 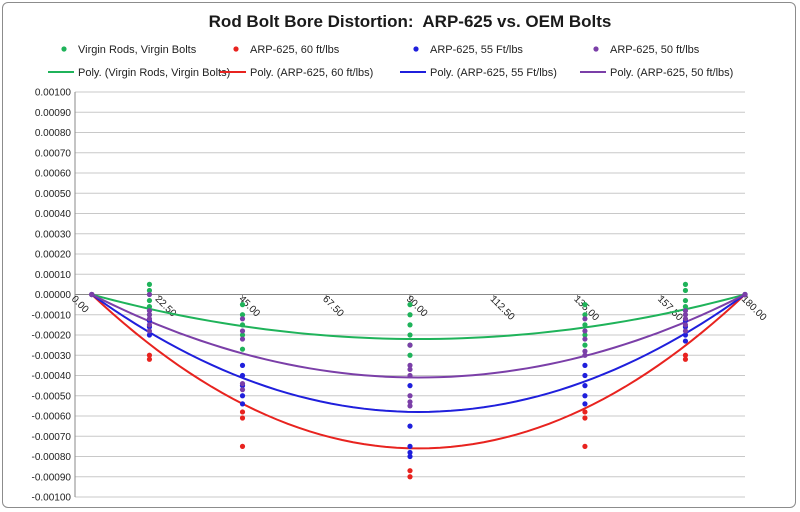 I want to click on x-tick-label: 22.50, so click(x=166, y=307).